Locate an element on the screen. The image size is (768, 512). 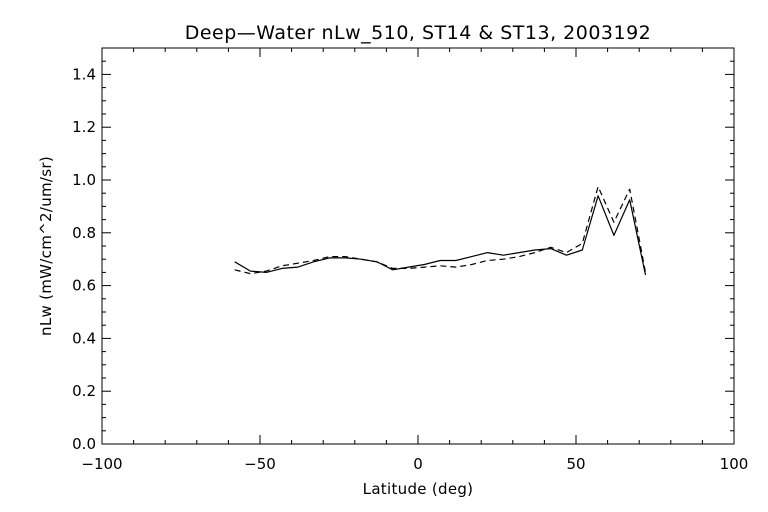
x-tick-label: −100 is located at coordinates (101, 464).